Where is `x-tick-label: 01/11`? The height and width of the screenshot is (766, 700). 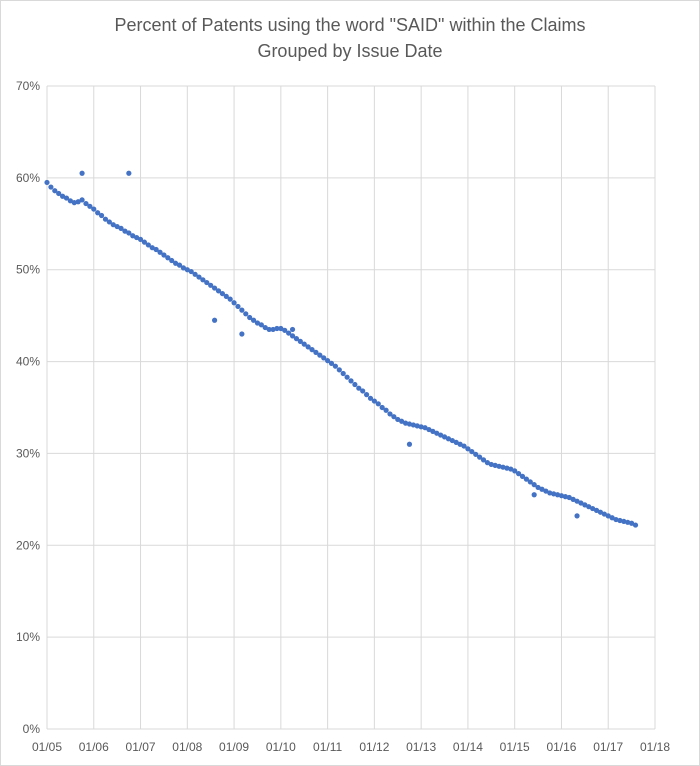 x-tick-label: 01/11 is located at coordinates (327, 747).